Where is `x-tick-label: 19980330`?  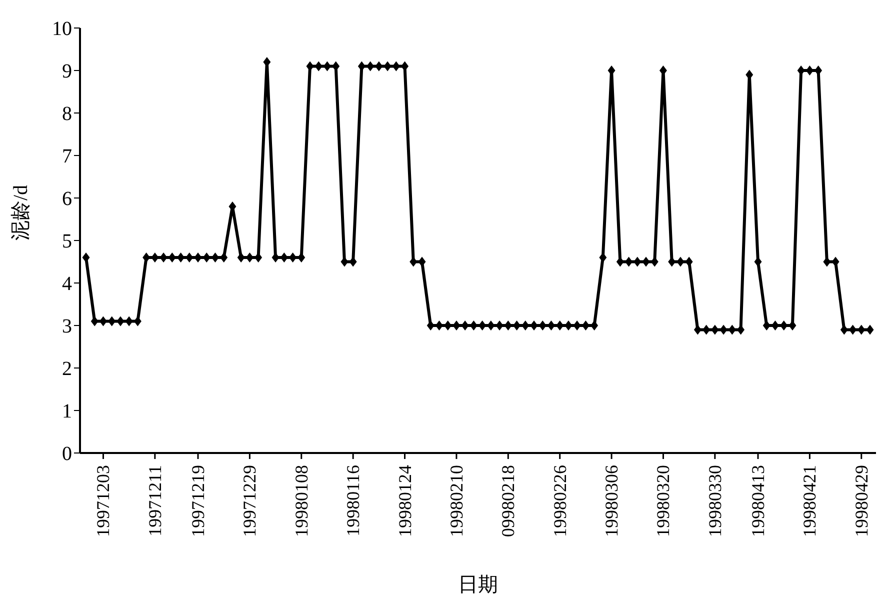
x-tick-label: 19980330 is located at coordinates (714, 501).